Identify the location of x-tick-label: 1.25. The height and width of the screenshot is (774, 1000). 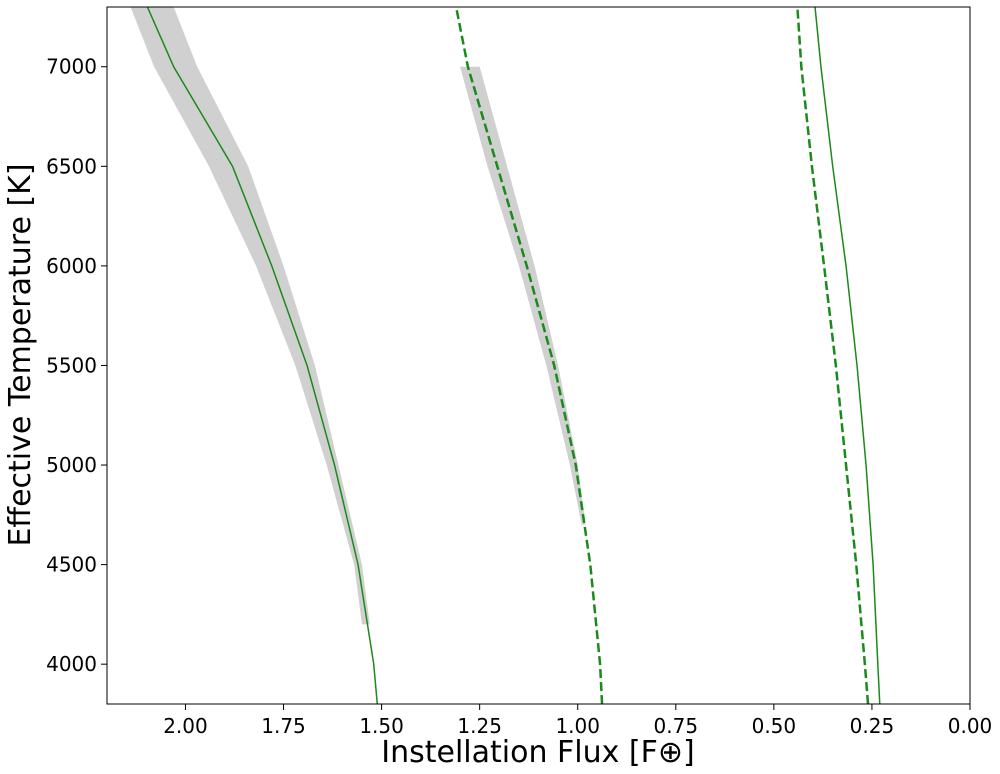
(479, 726).